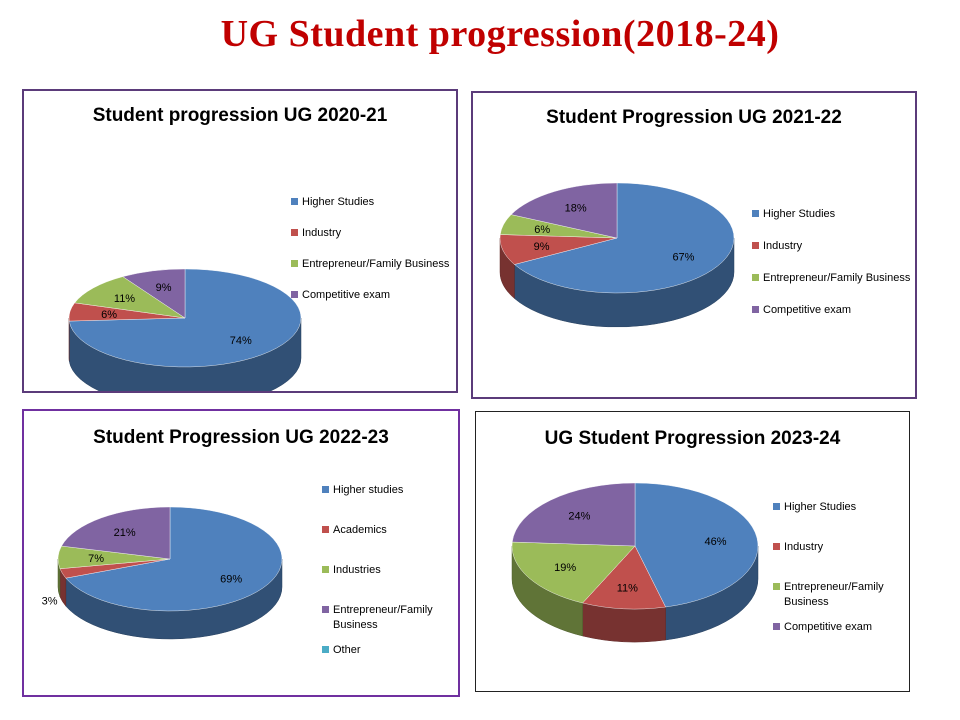  Describe the element at coordinates (565, 568) in the screenshot. I see `data-label-entrepreneur-family-business: 19%` at that location.